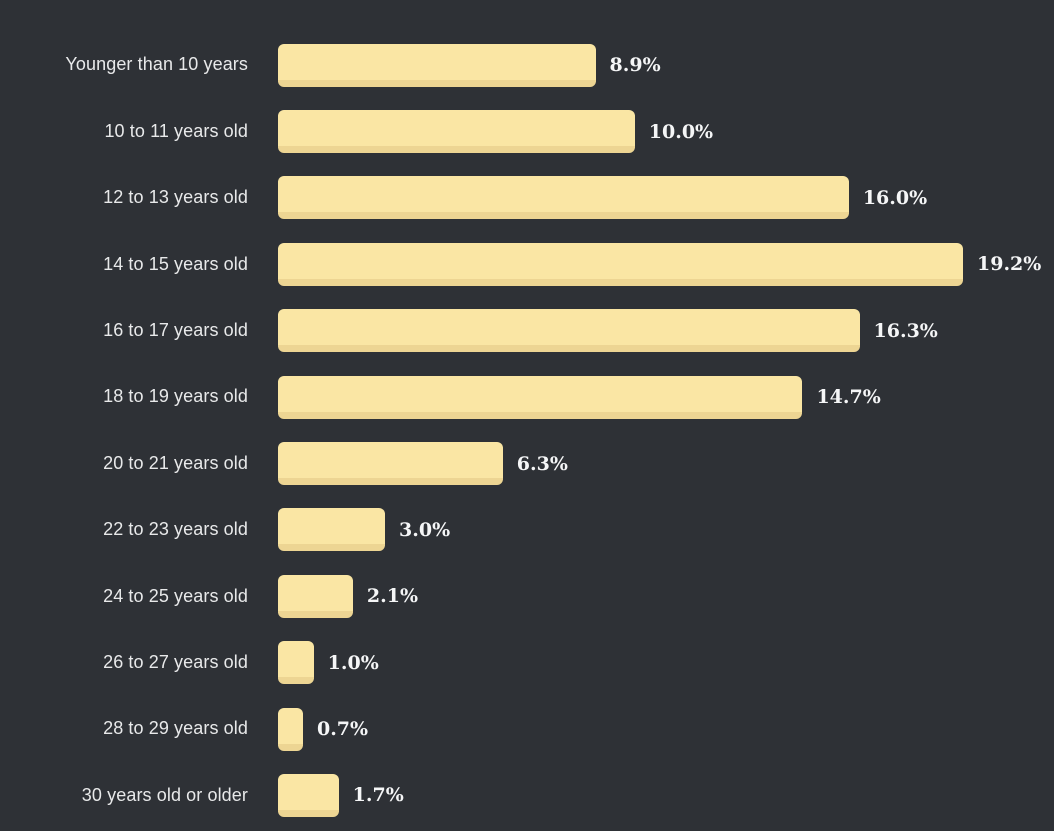 The image size is (1054, 831). What do you see at coordinates (175, 661) in the screenshot?
I see `category-label: 26 to 27 years old` at bounding box center [175, 661].